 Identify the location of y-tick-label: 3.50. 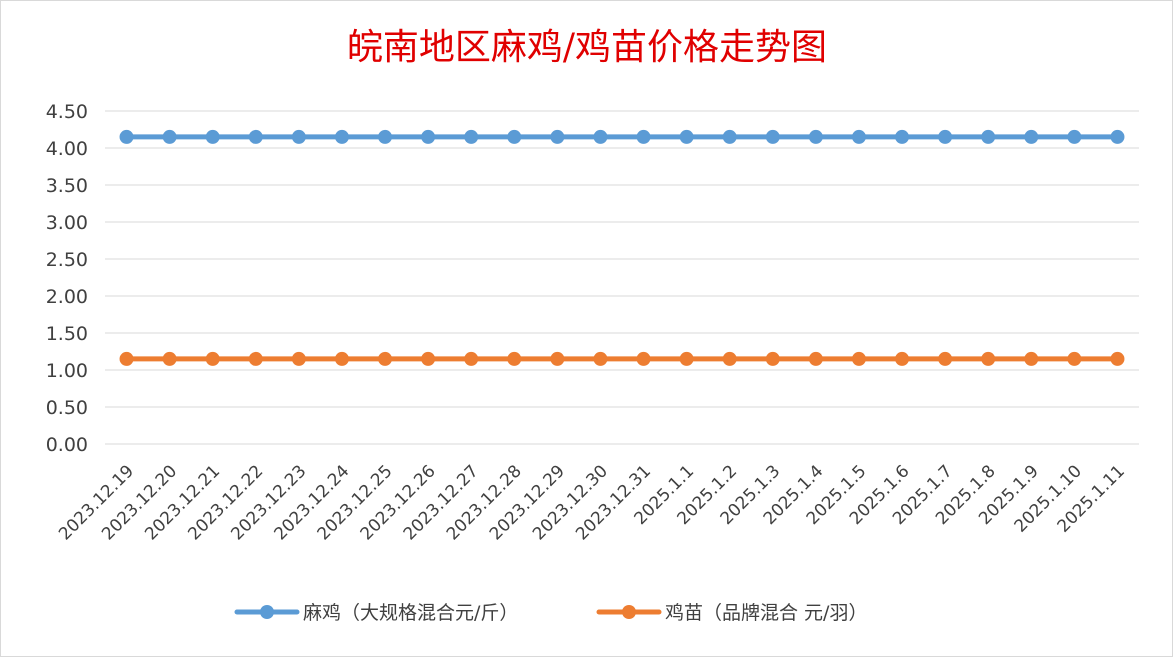
(67, 186).